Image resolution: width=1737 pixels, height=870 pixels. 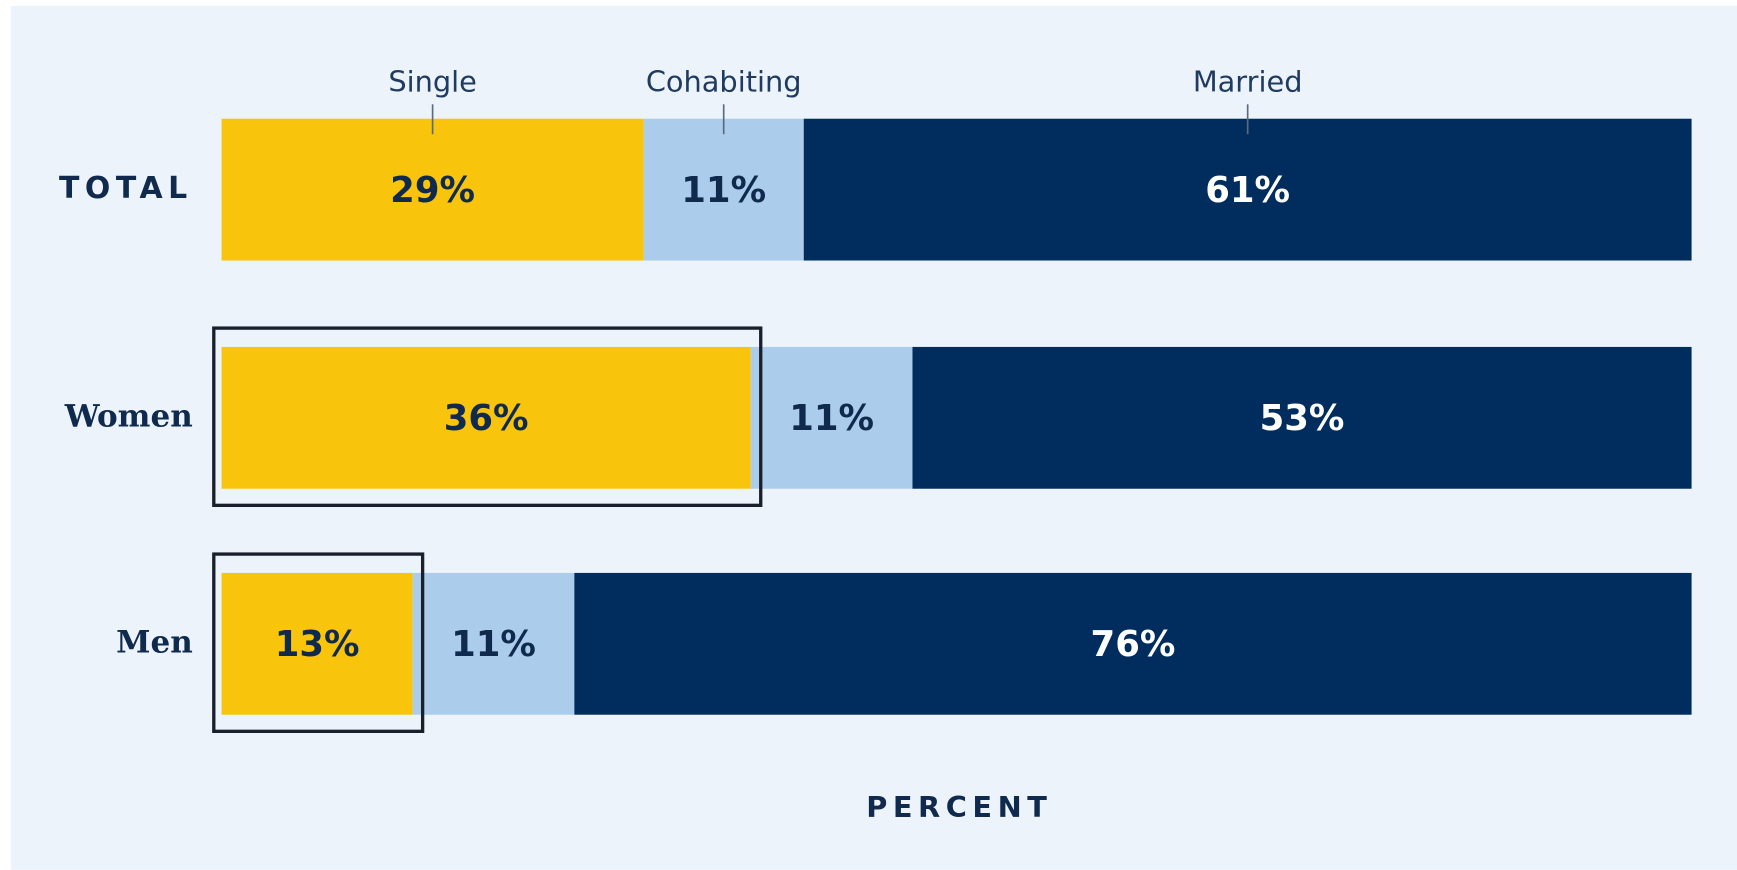 What do you see at coordinates (724, 81) in the screenshot?
I see `legend-label: Cohabiting` at bounding box center [724, 81].